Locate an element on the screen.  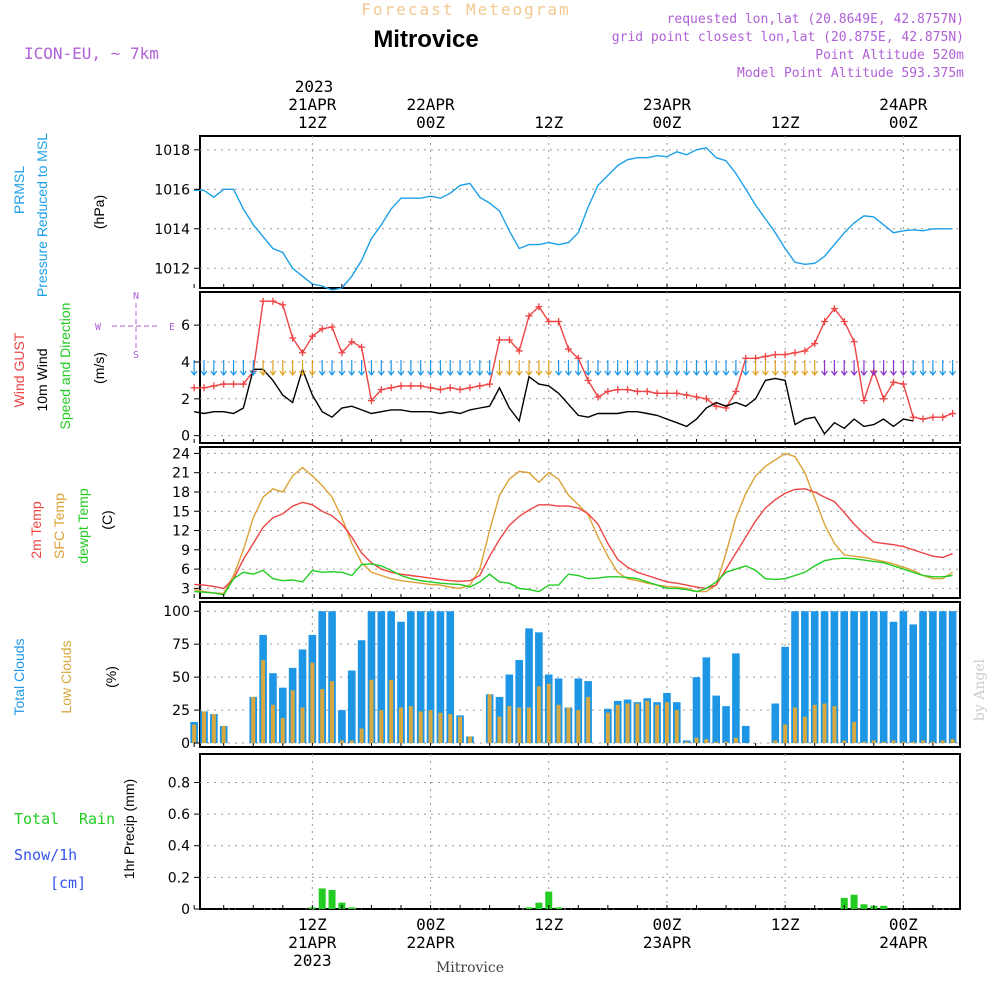
pressure-ytick-label: 1012 is located at coordinates (172, 269).